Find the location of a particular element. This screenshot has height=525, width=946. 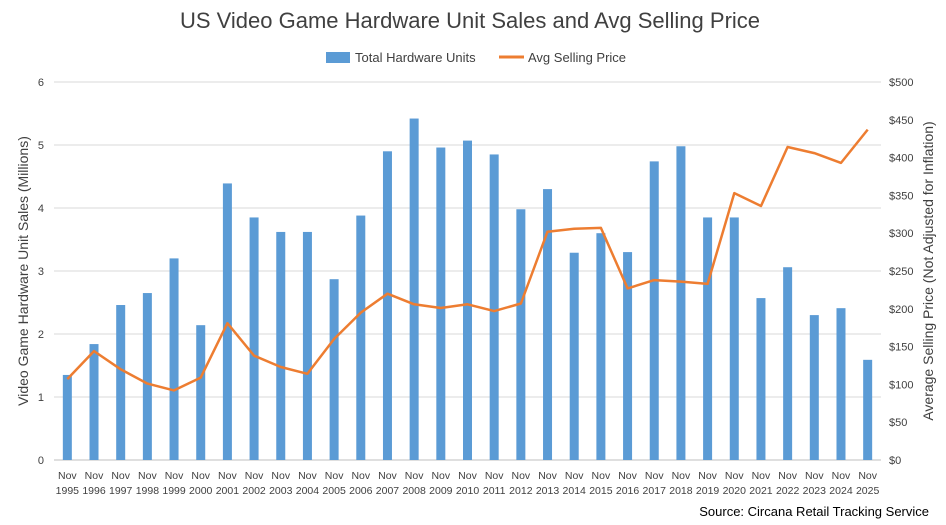

source-note: Source: Circana Retail Tracking Service is located at coordinates (814, 511).